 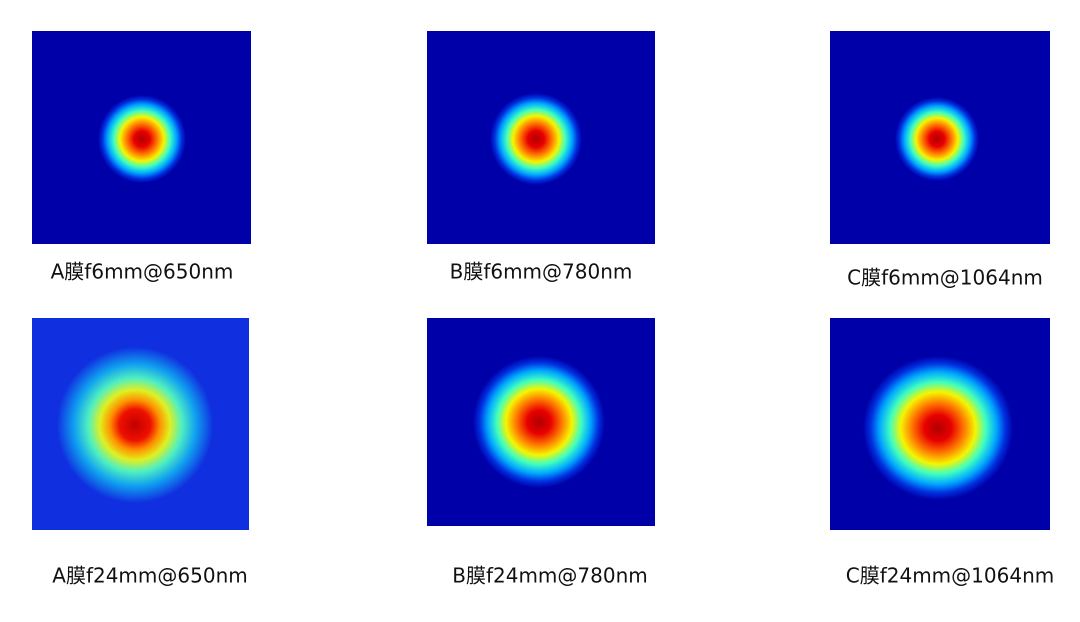 I want to click on panel: B膜f6mm@780nm, so click(x=541, y=157).